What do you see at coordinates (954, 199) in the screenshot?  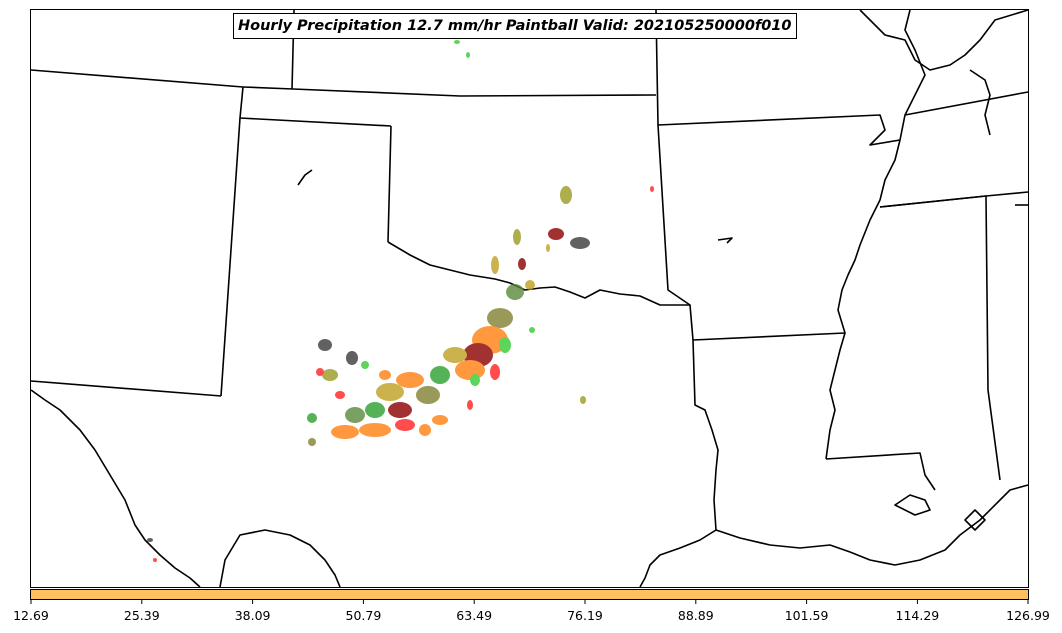 I see `border-tn-al` at bounding box center [954, 199].